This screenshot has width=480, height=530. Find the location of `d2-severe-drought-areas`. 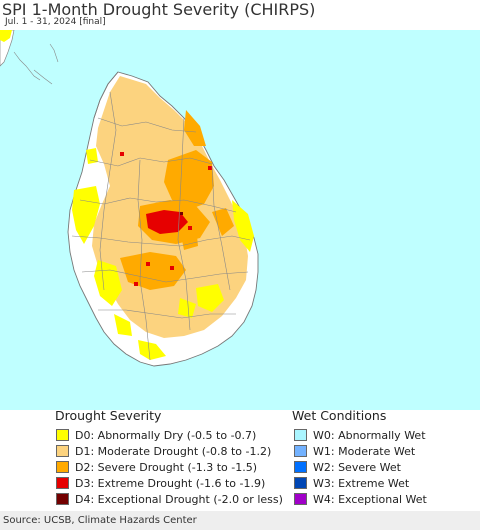

d2-severe-drought-areas is located at coordinates (177, 200).